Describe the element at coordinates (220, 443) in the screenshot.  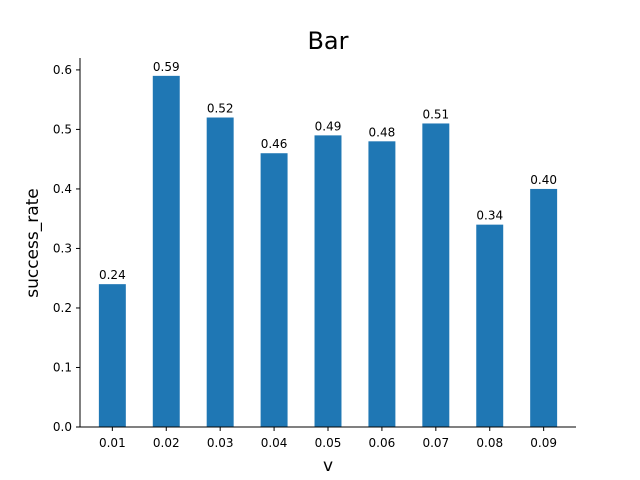
I see `x-tick-label: 0.03` at that location.